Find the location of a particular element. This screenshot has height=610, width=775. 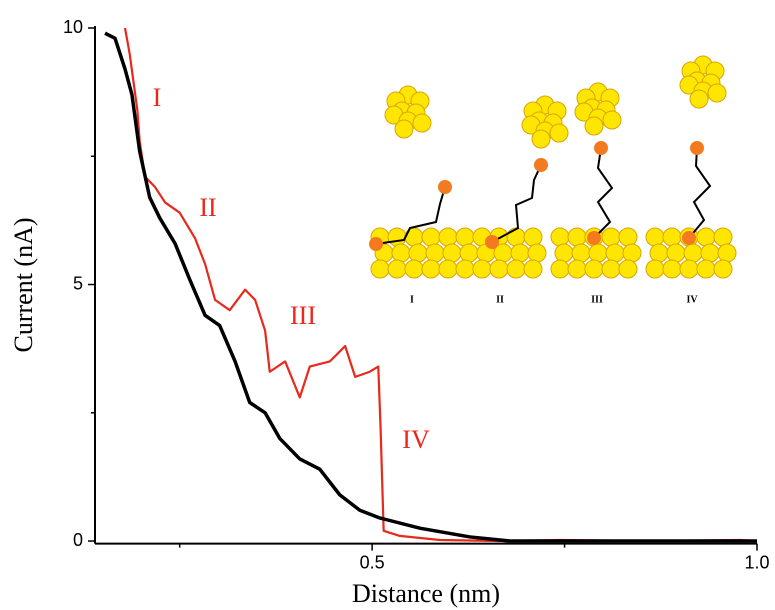

inset-label: IV is located at coordinates (692, 299).